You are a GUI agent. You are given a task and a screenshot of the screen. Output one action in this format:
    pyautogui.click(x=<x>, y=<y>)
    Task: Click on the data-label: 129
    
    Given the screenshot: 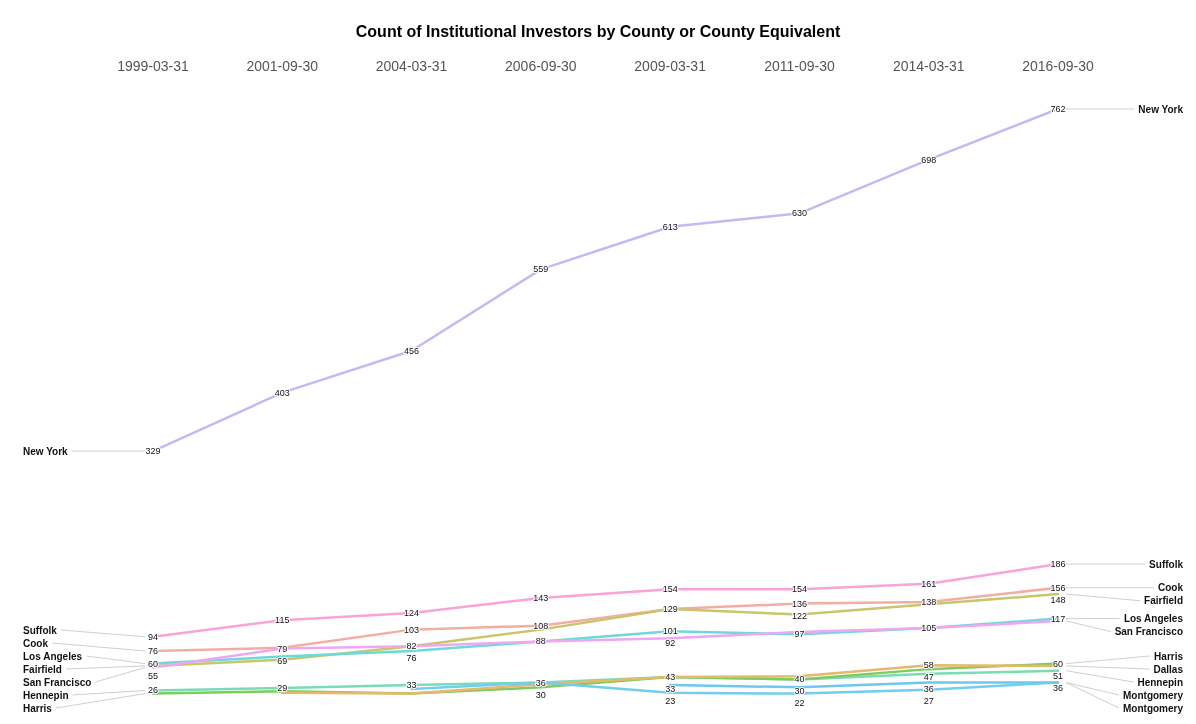 What is the action you would take?
    pyautogui.click(x=670, y=609)
    